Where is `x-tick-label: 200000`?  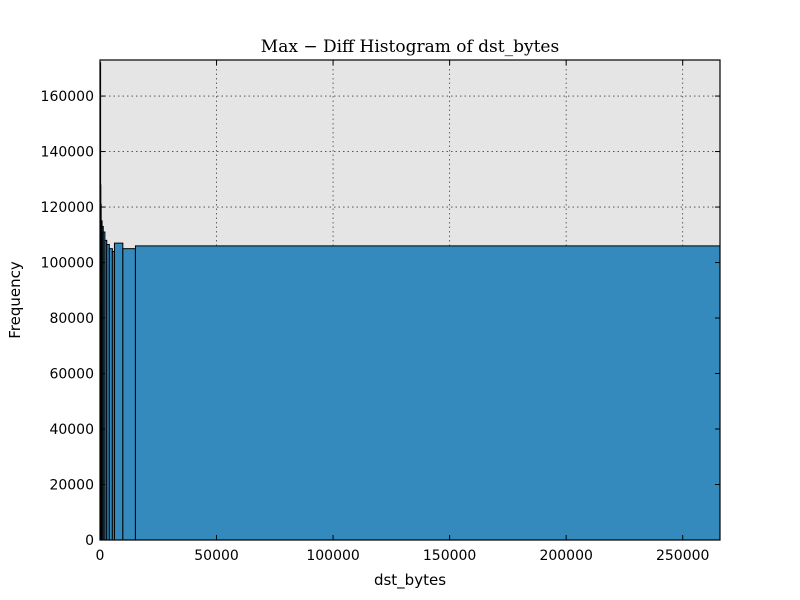
x-tick-label: 200000 is located at coordinates (565, 556).